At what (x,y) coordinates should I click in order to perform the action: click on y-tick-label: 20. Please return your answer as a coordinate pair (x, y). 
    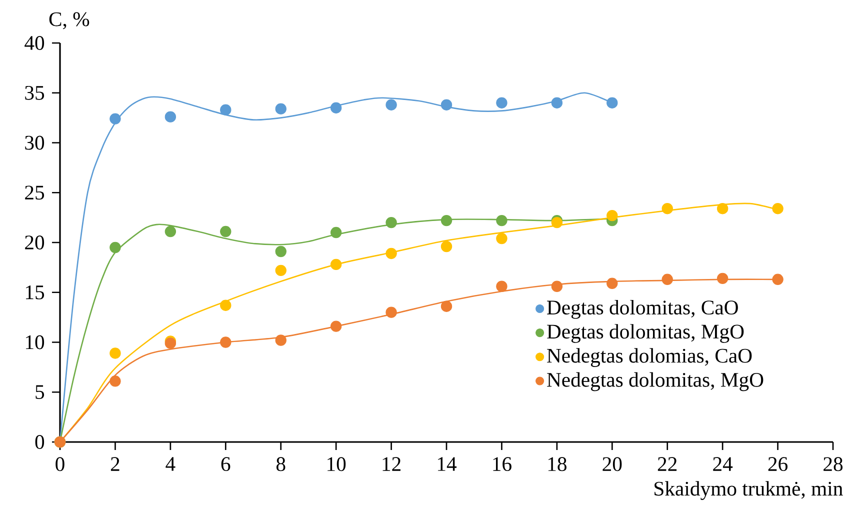
    Looking at the image, I should click on (34, 243).